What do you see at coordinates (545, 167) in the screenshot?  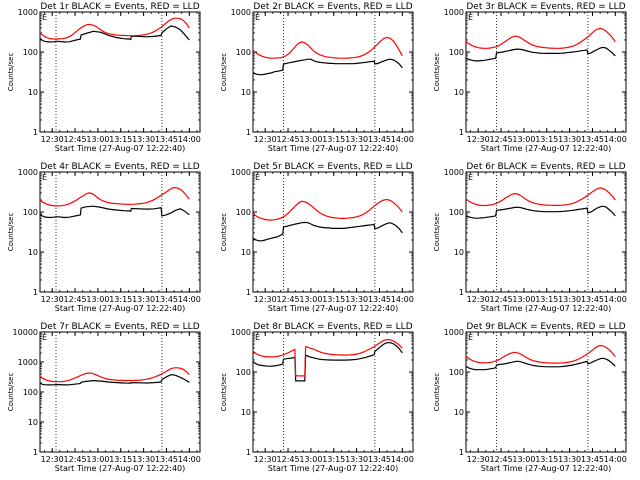 I see `panel-title: Det 6r BLACK = Events, RED = LLD` at bounding box center [545, 167].